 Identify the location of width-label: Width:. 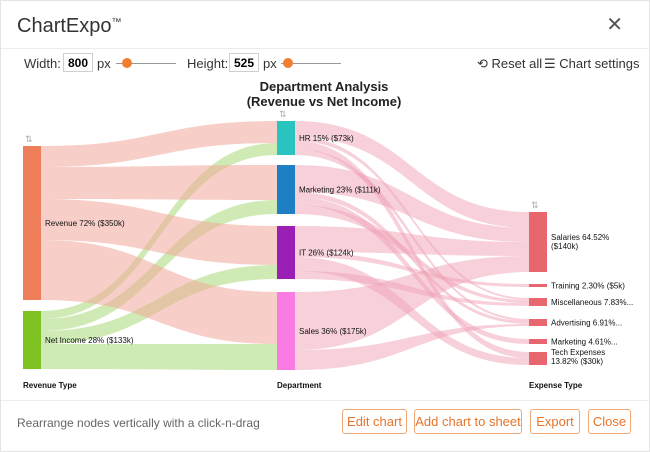
(42, 63).